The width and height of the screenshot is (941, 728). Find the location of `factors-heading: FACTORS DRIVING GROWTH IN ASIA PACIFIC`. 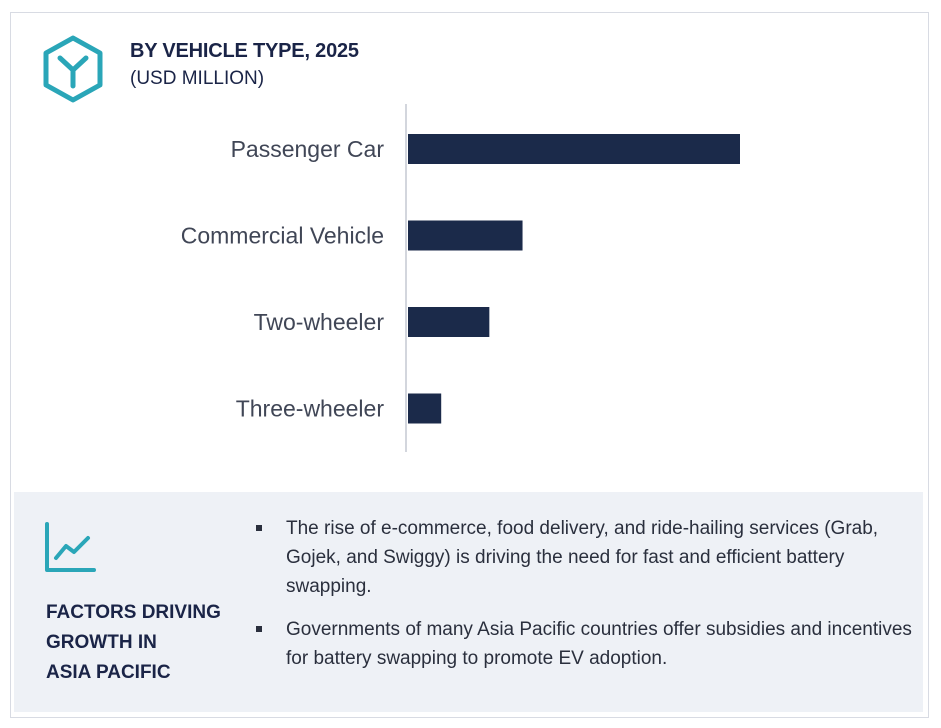

factors-heading: FACTORS DRIVING GROWTH IN ASIA PACIFIC is located at coordinates (133, 643).